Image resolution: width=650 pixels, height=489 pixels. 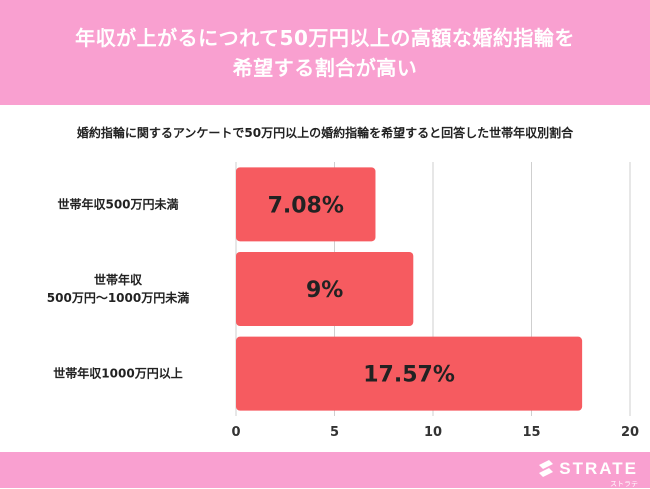 I want to click on x-tick-label: 10, so click(x=433, y=432).